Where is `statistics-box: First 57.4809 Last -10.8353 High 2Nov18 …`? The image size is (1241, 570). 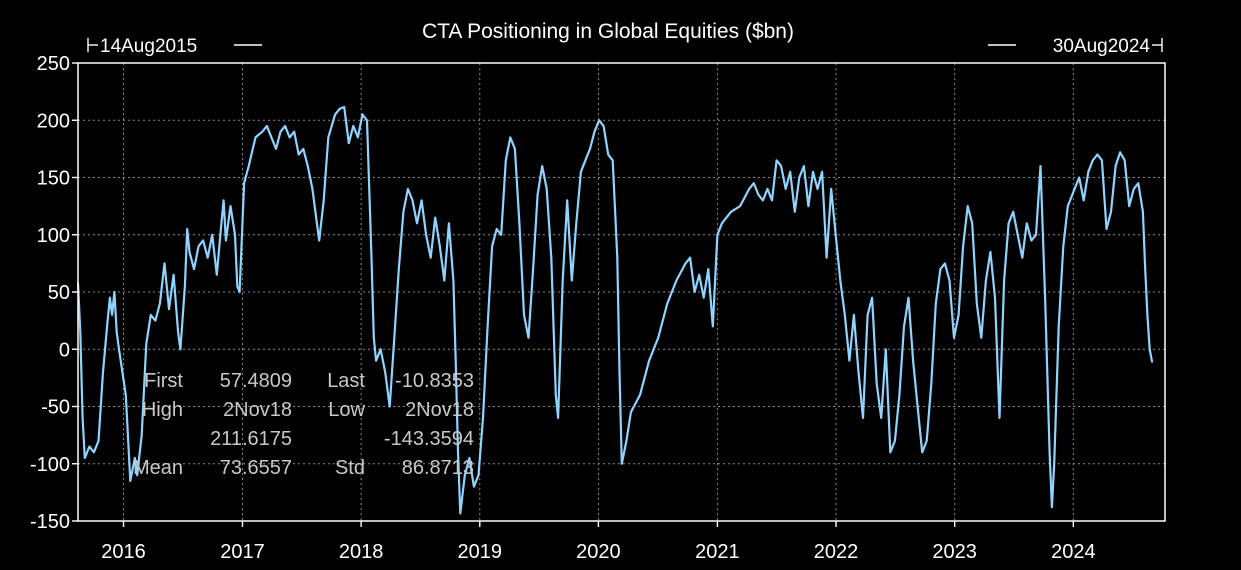 statistics-box: First 57.4809 Last -10.8353 High 2Nov18 … is located at coordinates (303, 424).